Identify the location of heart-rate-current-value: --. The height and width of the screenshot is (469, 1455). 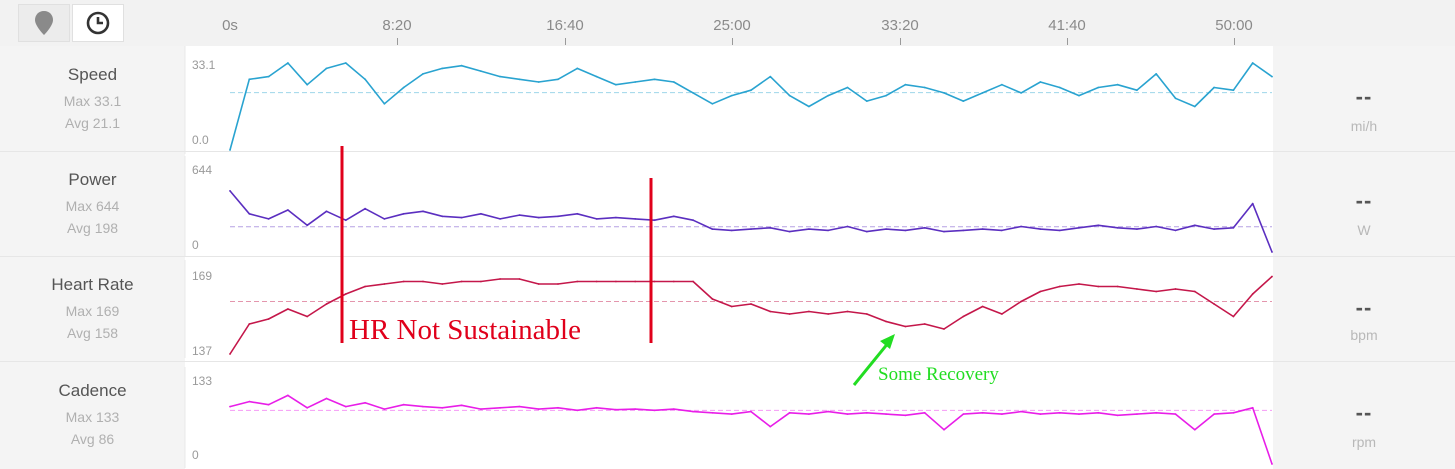
(1364, 307).